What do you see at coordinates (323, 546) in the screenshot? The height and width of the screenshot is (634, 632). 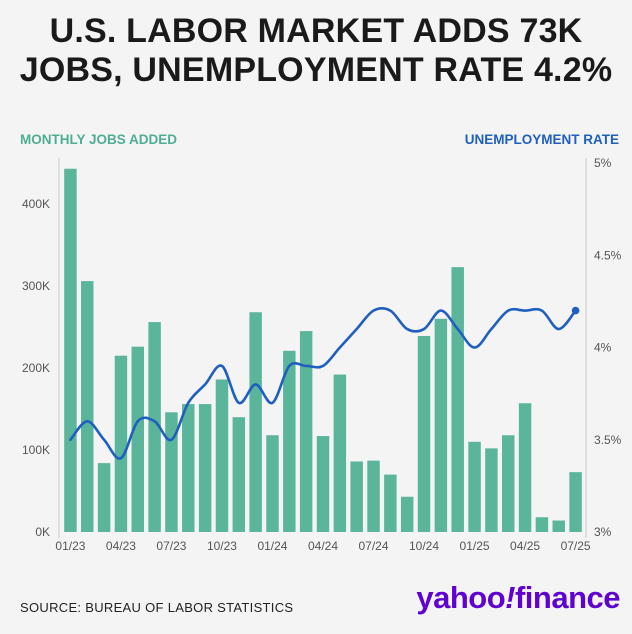 I see `x-tick-label: 04/24` at bounding box center [323, 546].